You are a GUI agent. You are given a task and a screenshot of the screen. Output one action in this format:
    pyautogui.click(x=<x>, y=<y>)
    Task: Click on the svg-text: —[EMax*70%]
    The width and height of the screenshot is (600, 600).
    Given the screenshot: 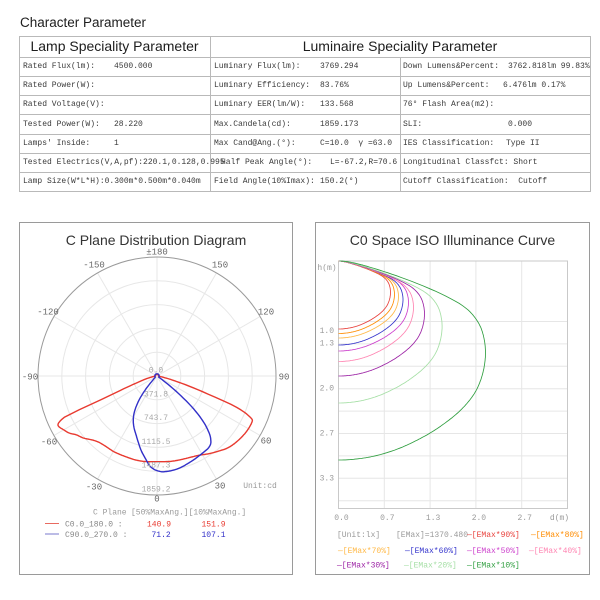 What is the action you would take?
    pyautogui.click(x=364, y=551)
    